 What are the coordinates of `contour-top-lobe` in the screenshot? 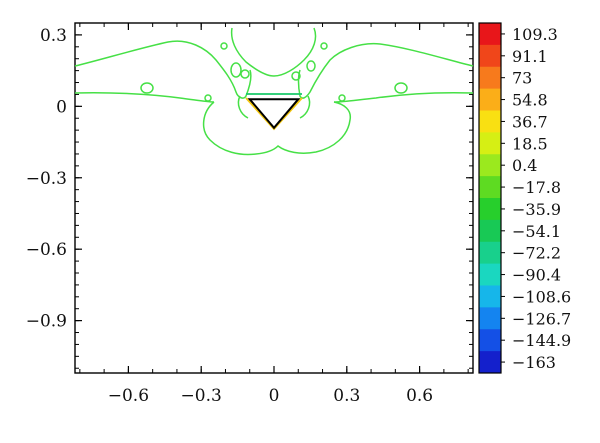 It's located at (273, 52).